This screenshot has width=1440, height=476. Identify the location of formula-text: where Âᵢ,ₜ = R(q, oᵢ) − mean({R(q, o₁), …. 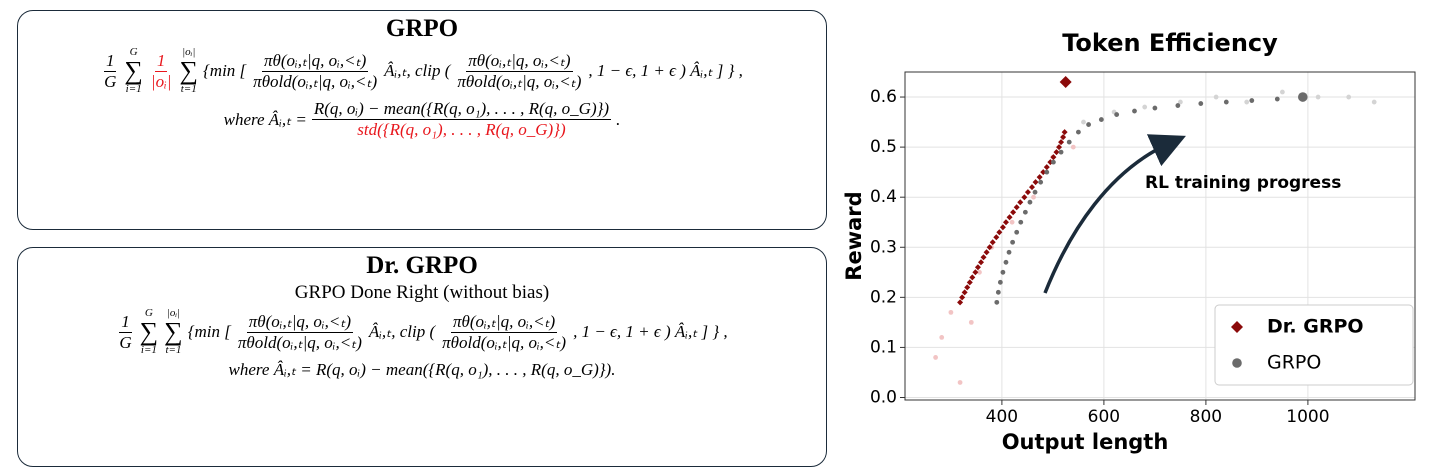
(422, 369).